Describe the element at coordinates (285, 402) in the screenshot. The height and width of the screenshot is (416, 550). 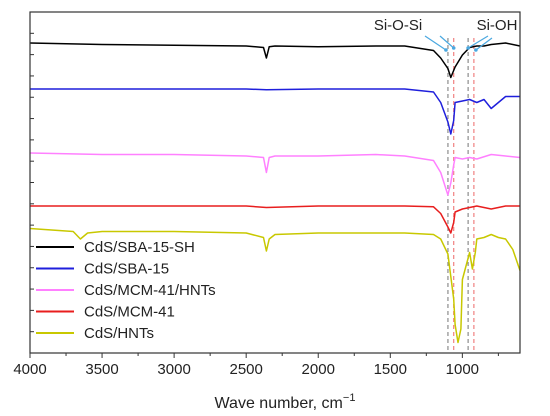
I see `x-axis-title: Wave number, cm−1` at that location.